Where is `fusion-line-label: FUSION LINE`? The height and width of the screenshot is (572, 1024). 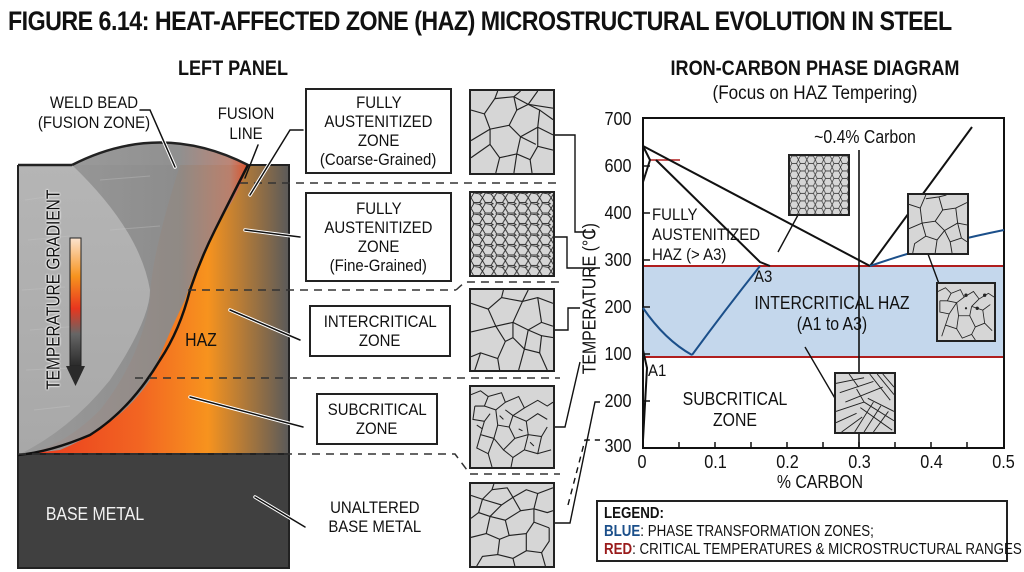 fusion-line-label: FUSION LINE is located at coordinates (246, 124).